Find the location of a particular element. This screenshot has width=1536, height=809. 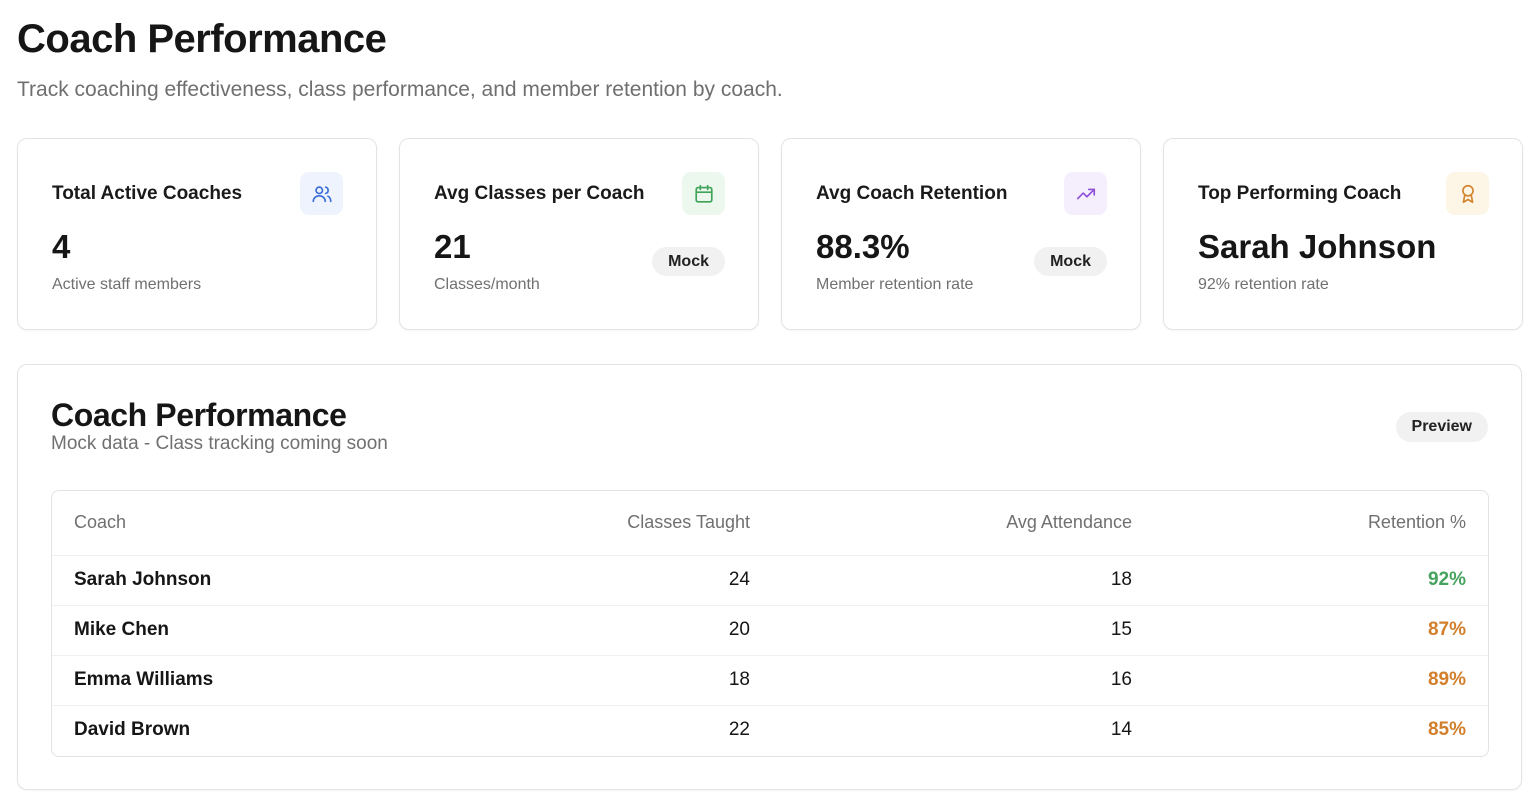

stat-value: 21 is located at coordinates (452, 246).